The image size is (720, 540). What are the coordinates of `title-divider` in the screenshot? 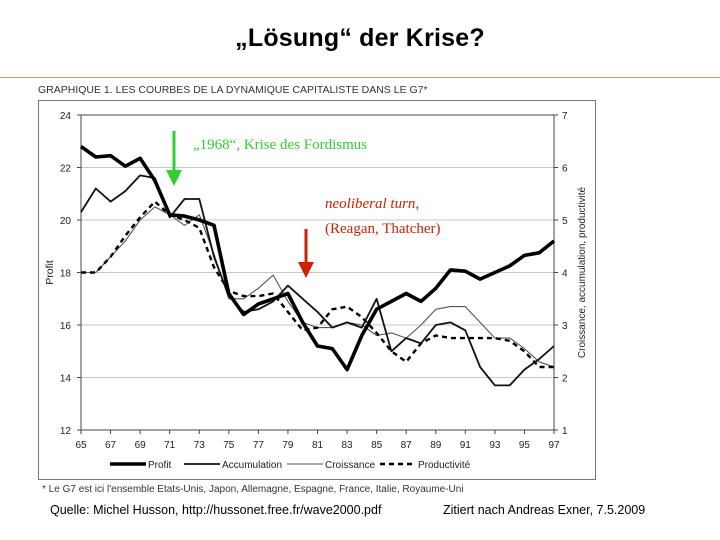 It's located at (360, 77).